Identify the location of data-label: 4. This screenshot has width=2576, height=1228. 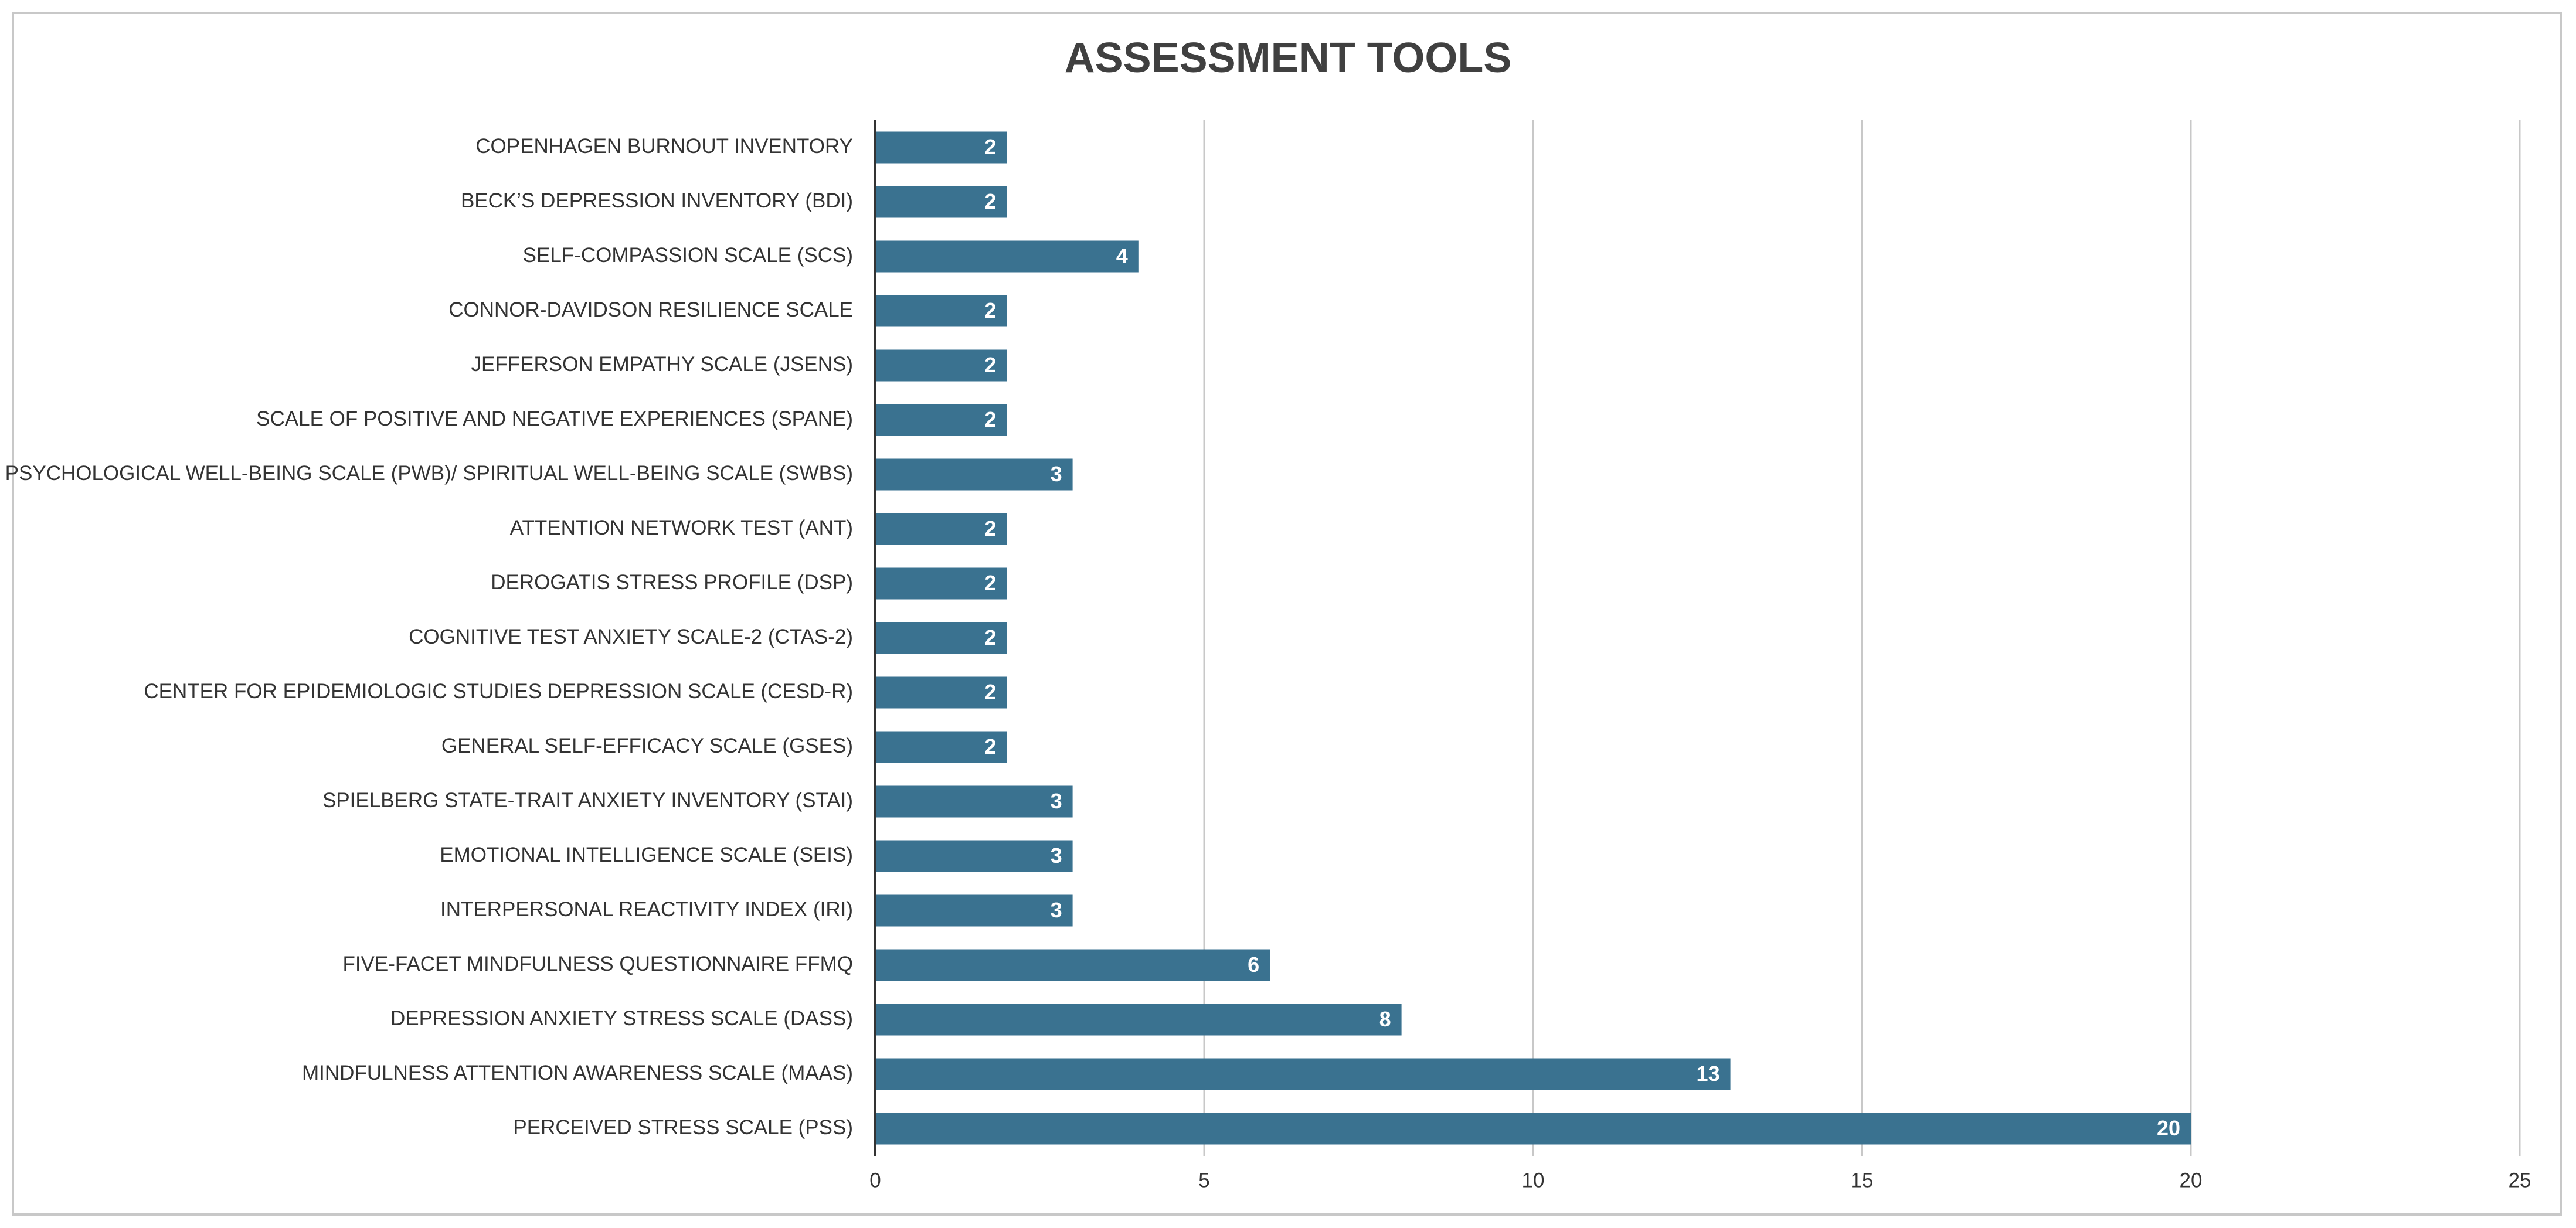
(1122, 256).